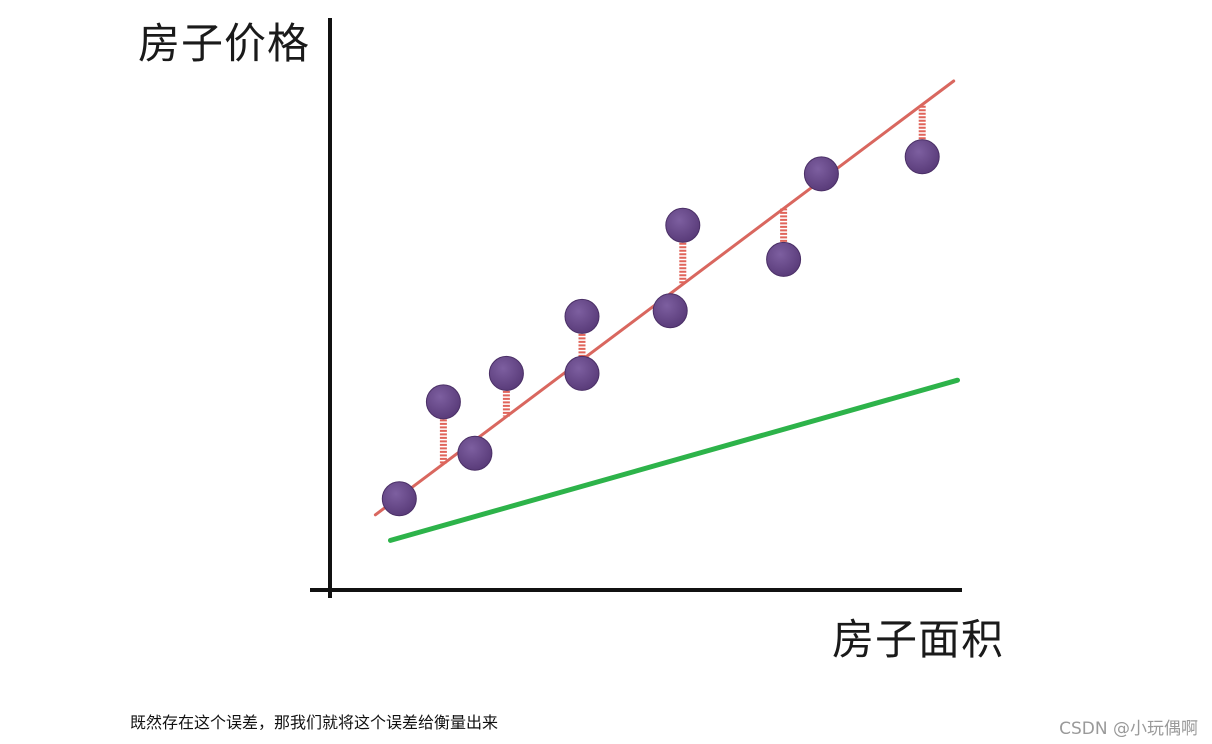 Image resolution: width=1212 pixels, height=744 pixels. I want to click on y-axis-label: 房子价格, so click(224, 43).